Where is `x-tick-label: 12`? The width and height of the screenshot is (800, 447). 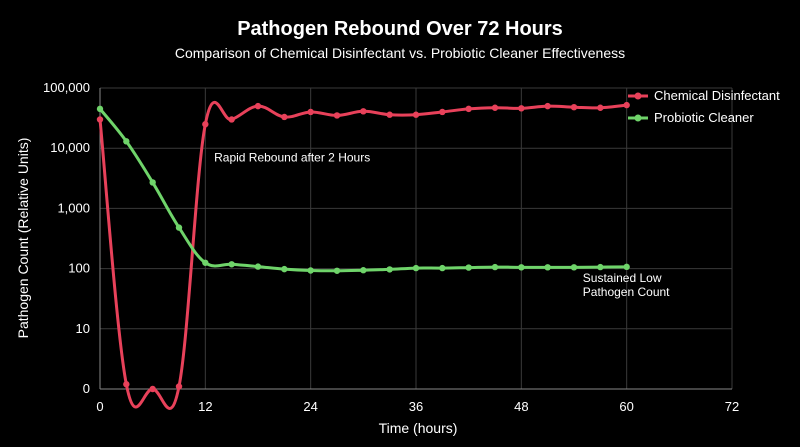 x-tick-label: 12 is located at coordinates (205, 406).